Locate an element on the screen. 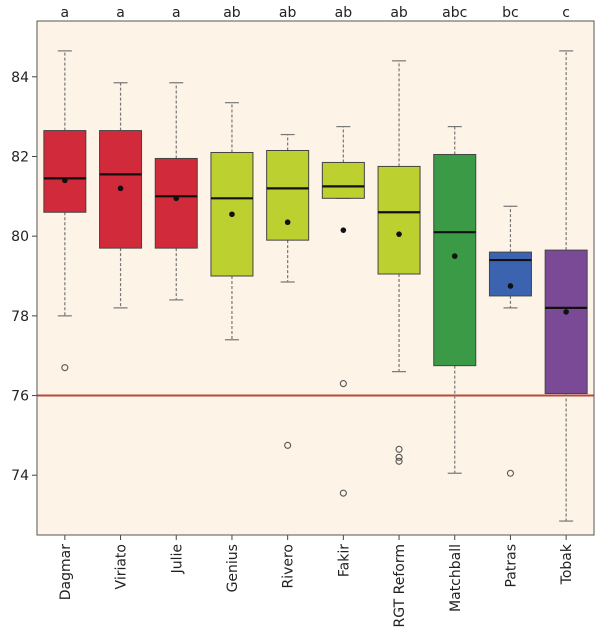 This screenshot has width=600, height=637. x-tick-label: Julie is located at coordinates (177, 559).